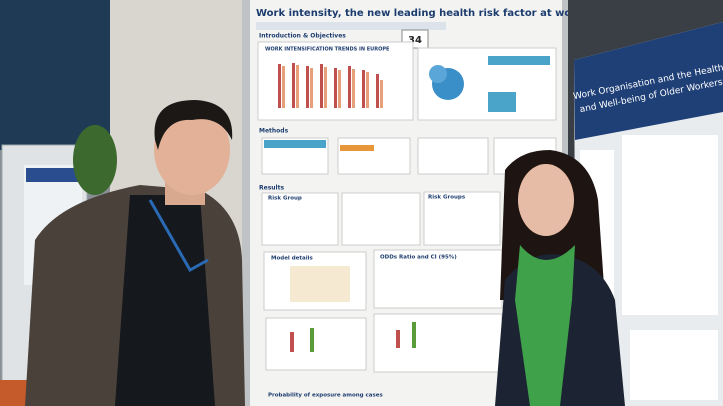 The height and width of the screenshot is (406, 723). Describe the element at coordinates (285, 199) in the screenshot. I see `panel-heading: Risk Group` at that location.